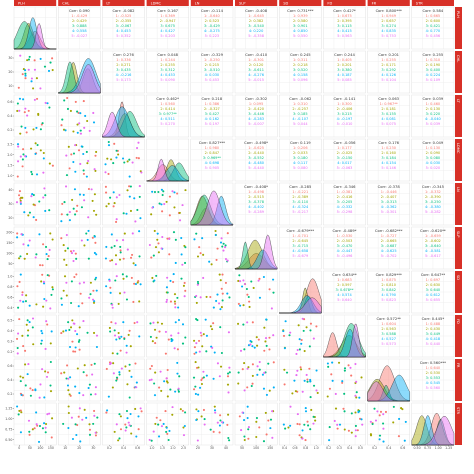 The width and height of the screenshot is (474, 474). Describe the element at coordinates (433, 256) in the screenshot. I see `corr-group-5: 5: -0.617` at that location.